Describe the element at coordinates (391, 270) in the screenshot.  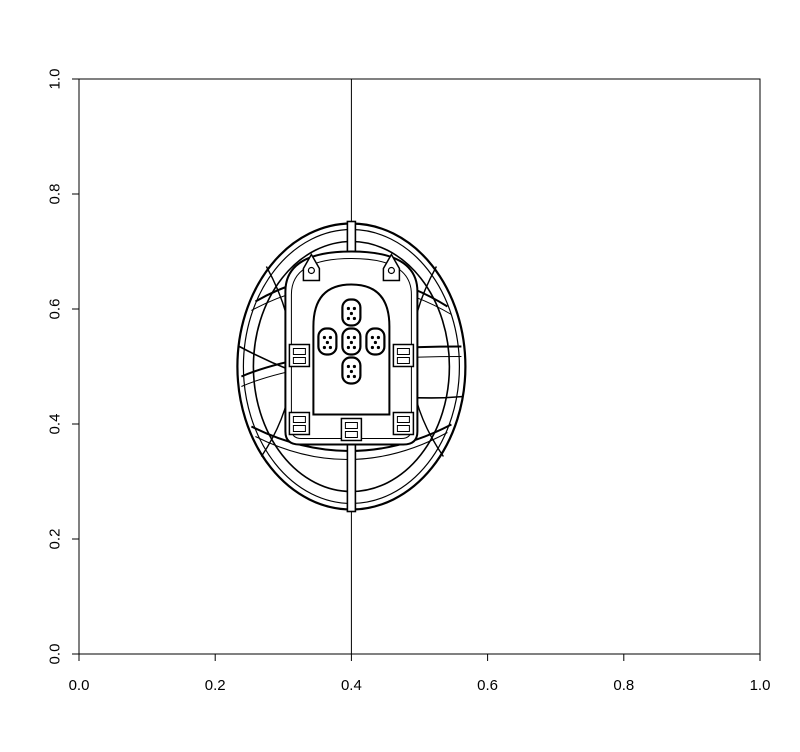
I see `castle-top-right-detail` at that location.